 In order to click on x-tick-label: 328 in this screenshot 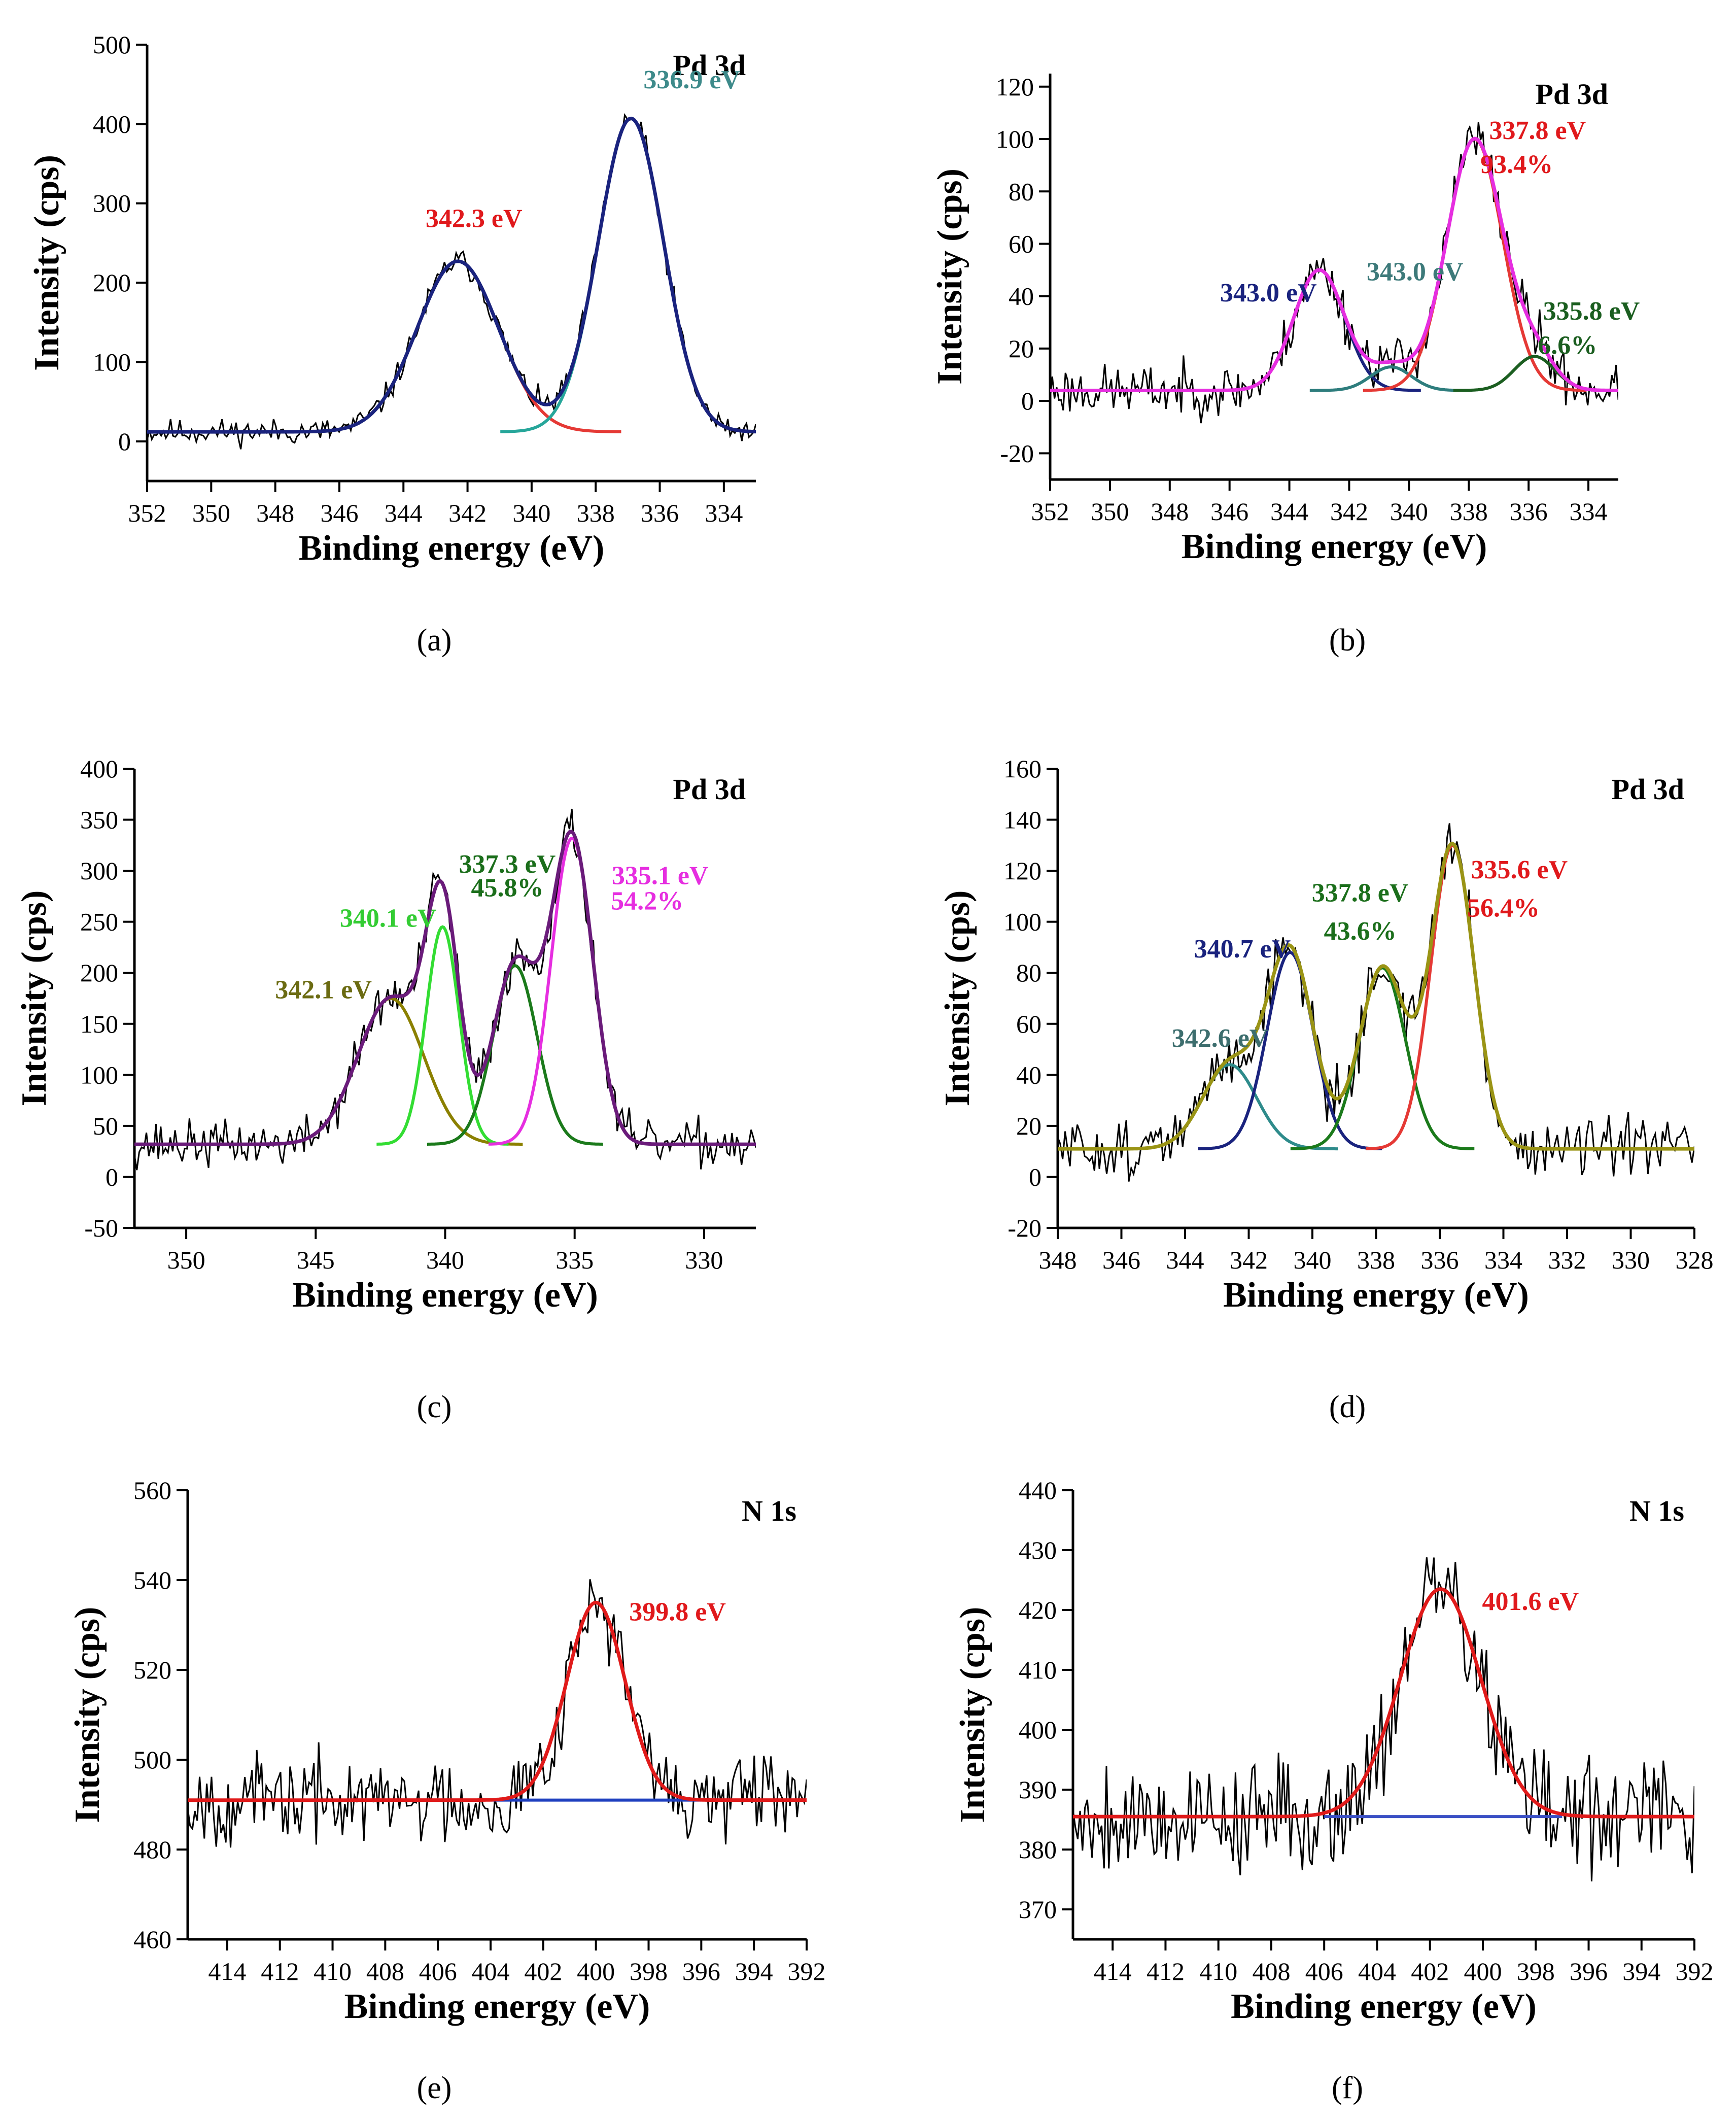, I will do `click(1695, 1260)`.